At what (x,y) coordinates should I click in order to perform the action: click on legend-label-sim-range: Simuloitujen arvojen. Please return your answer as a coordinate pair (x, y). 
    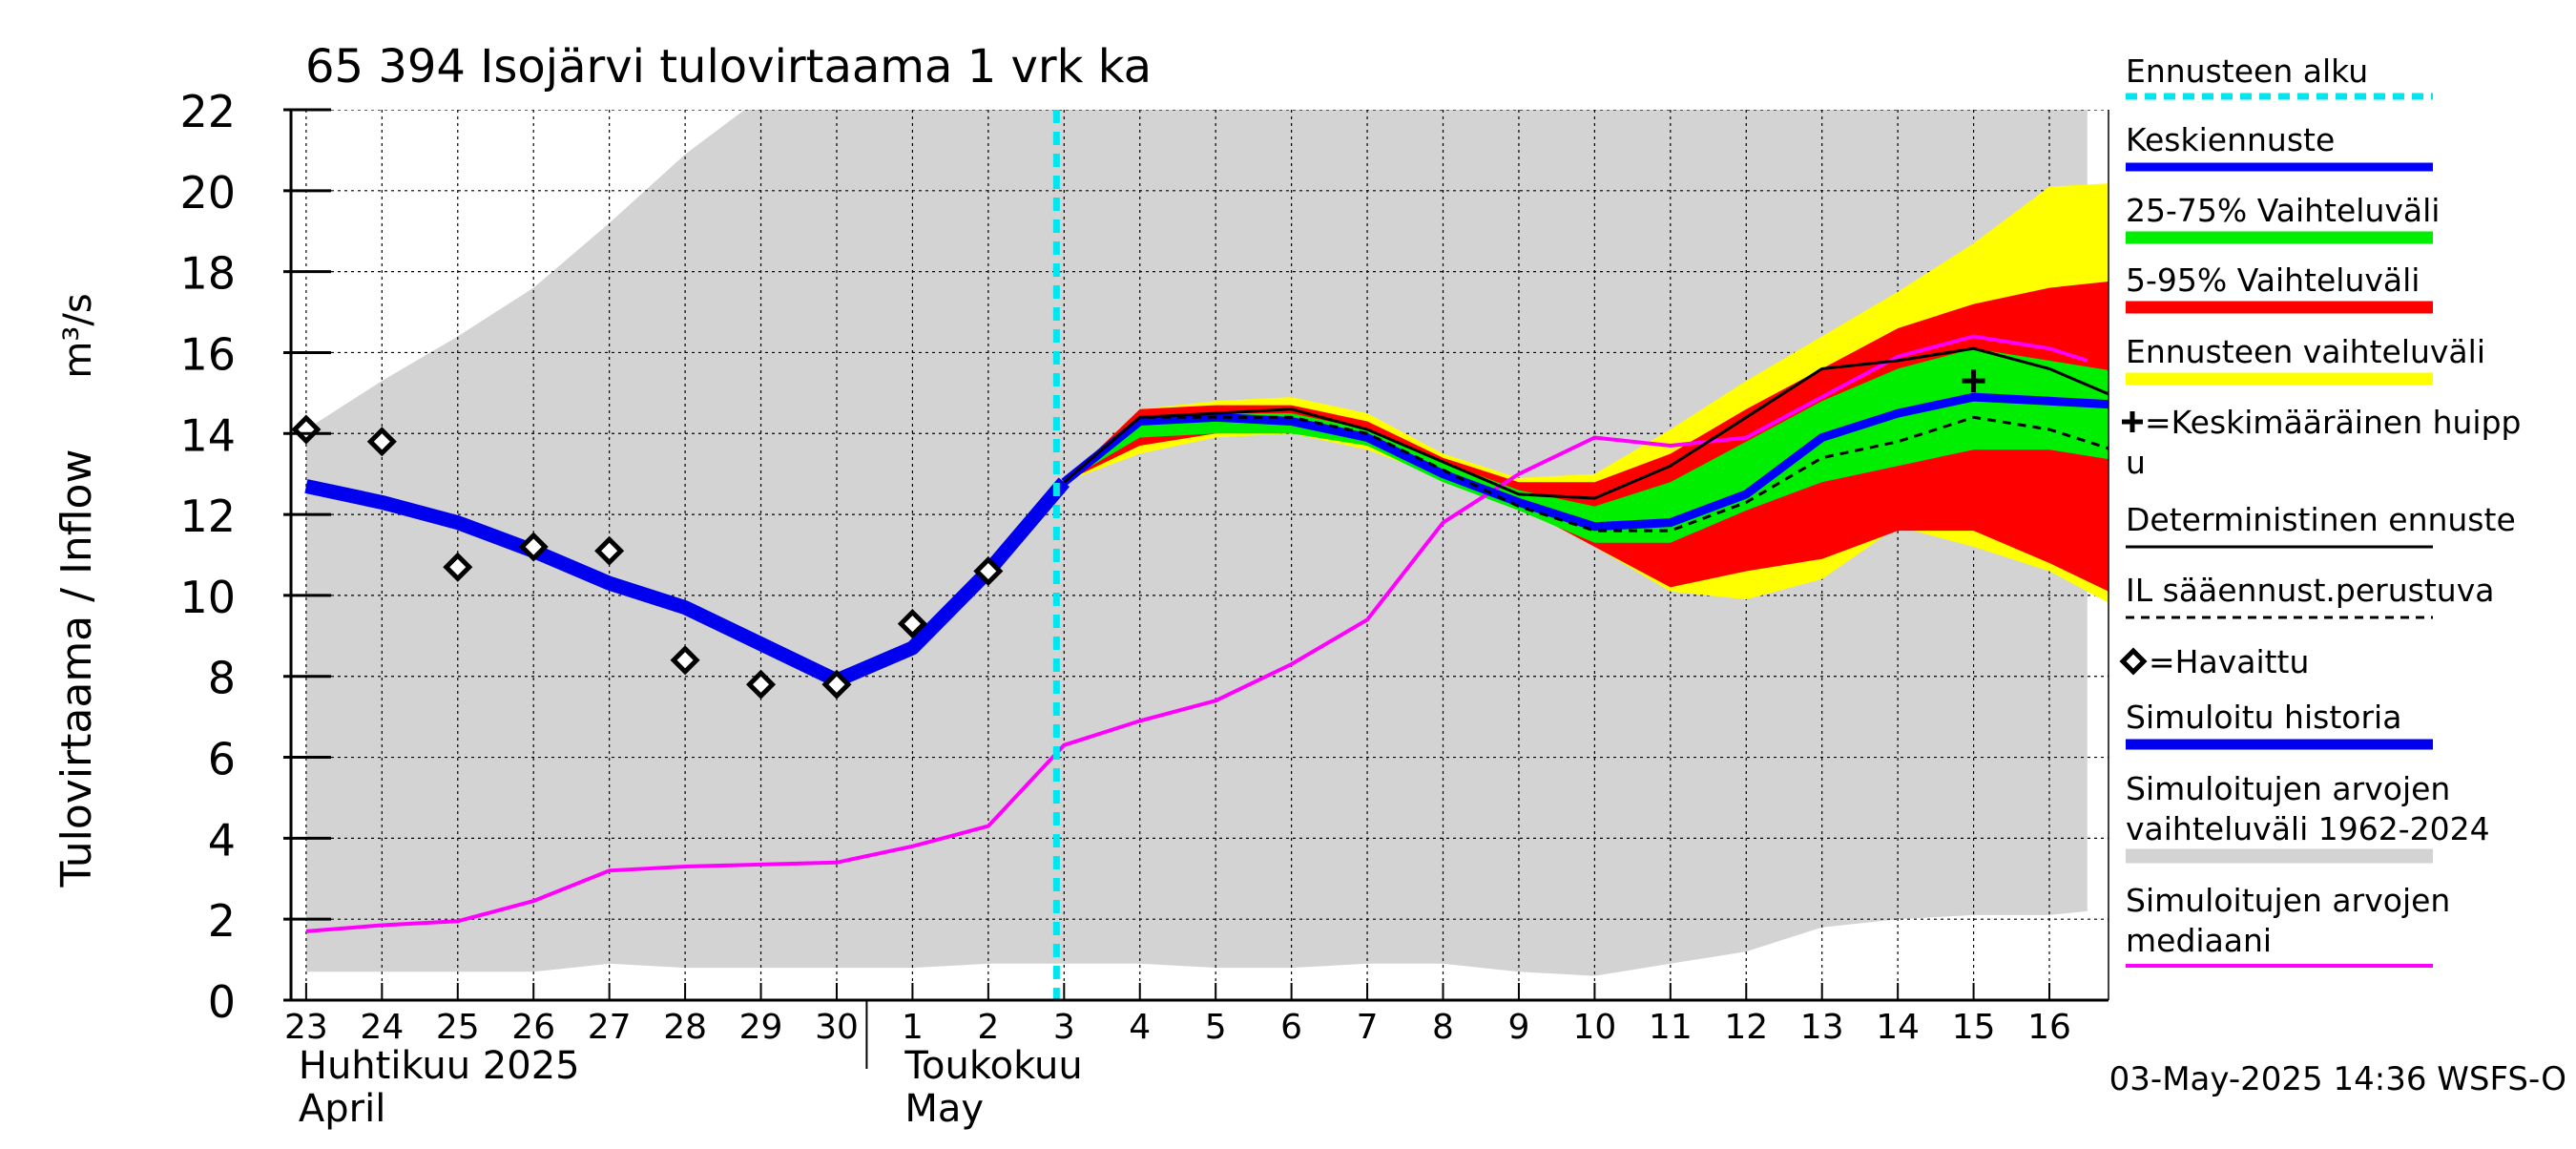
    Looking at the image, I should click on (2288, 788).